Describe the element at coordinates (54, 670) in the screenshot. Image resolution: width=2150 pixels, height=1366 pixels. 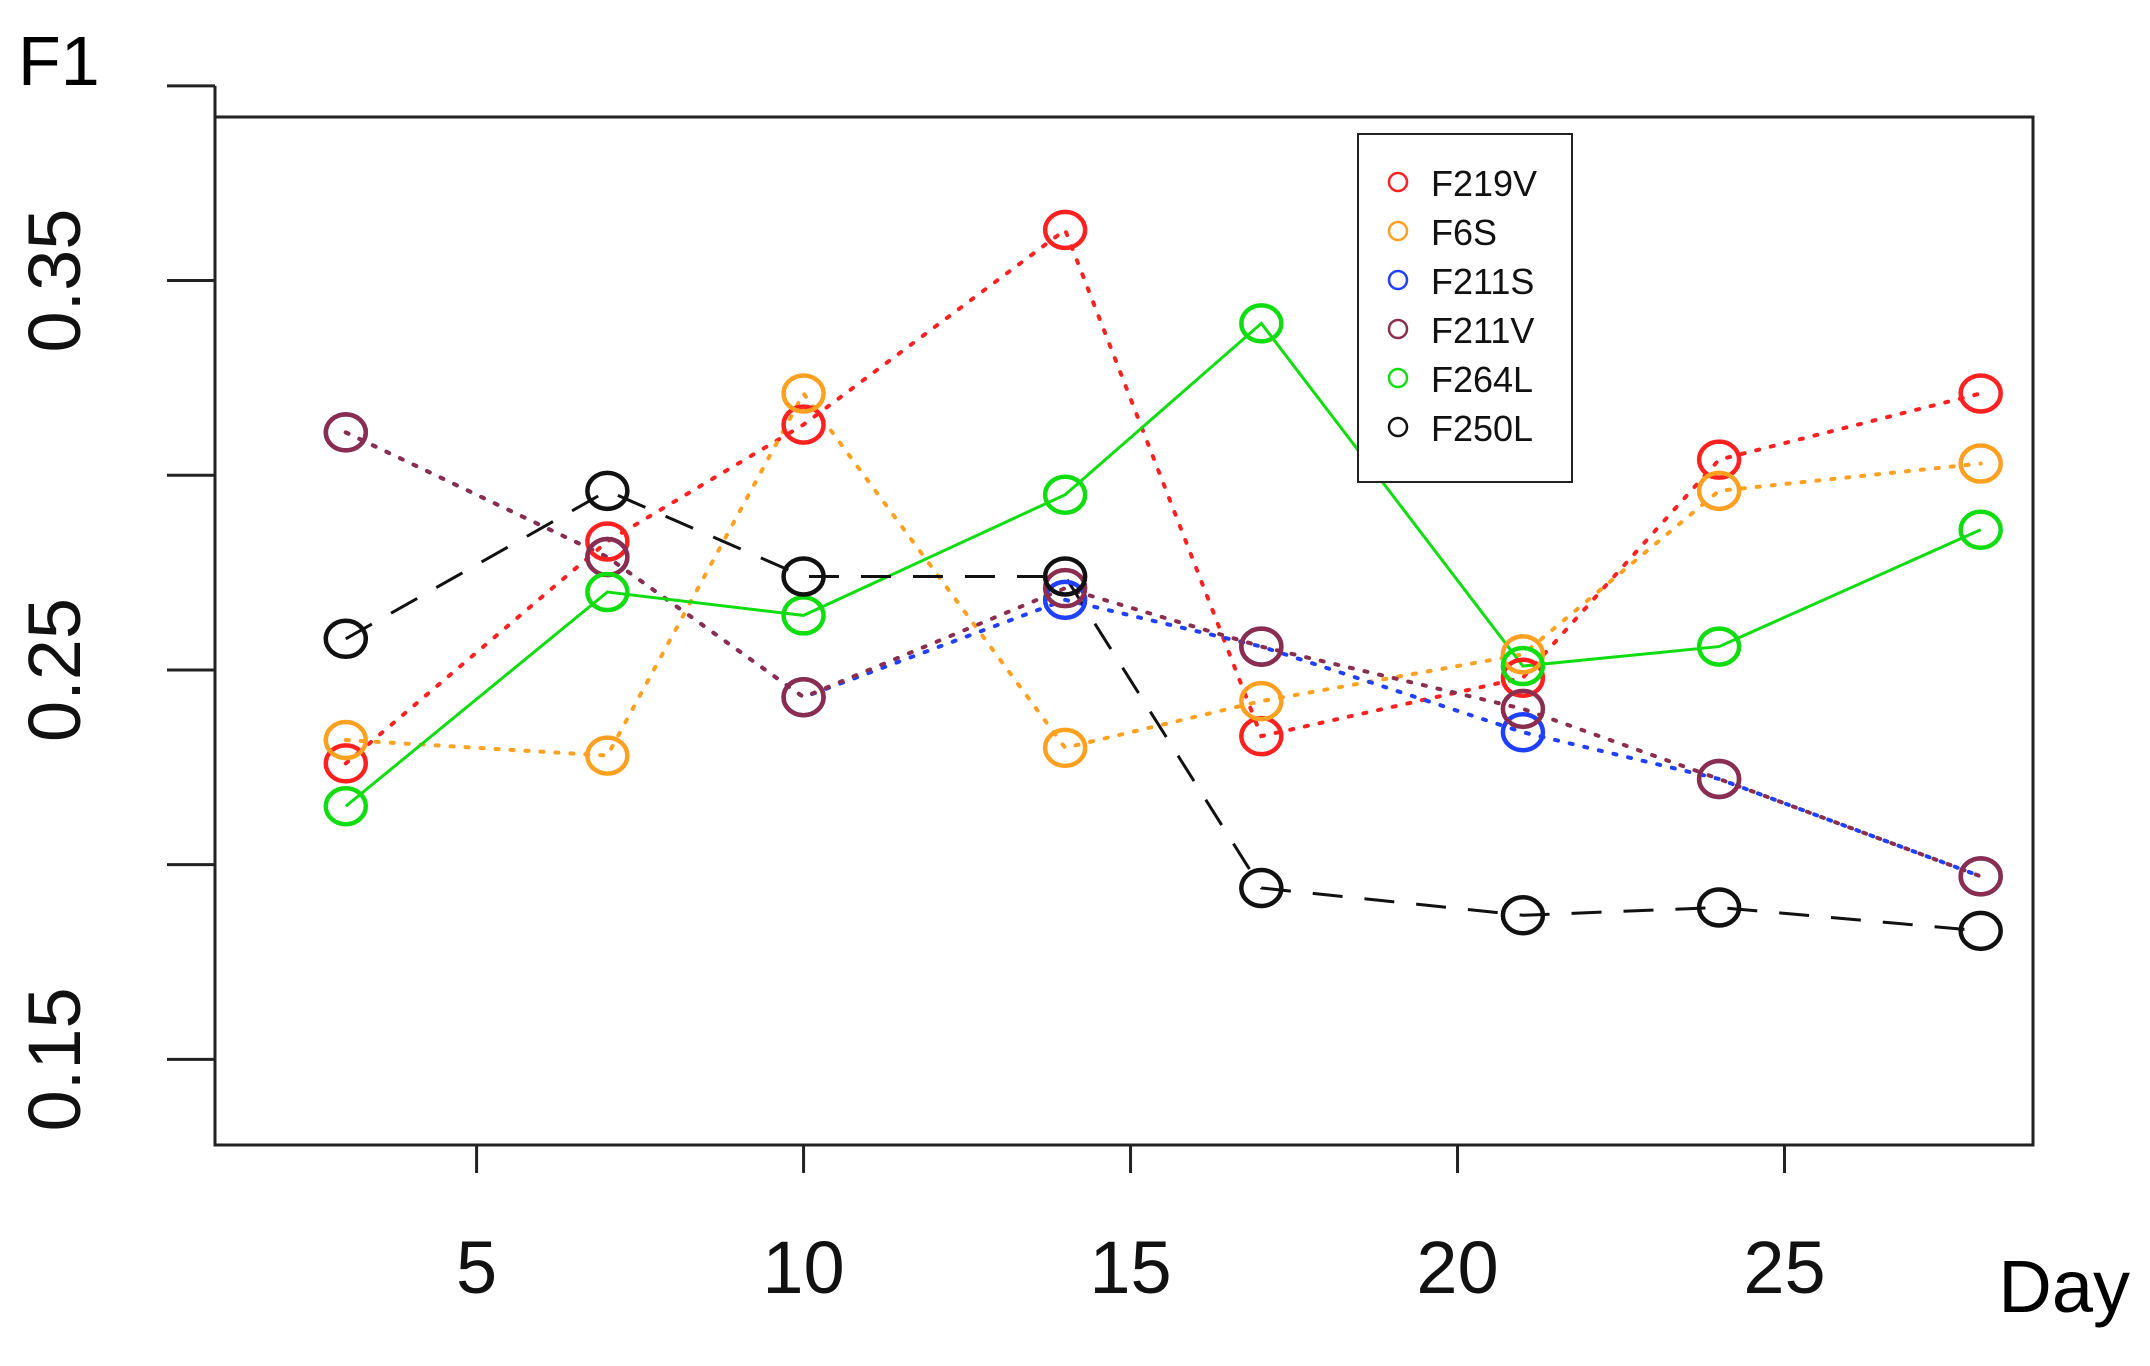
I see `y-tick-label: 0.25` at that location.